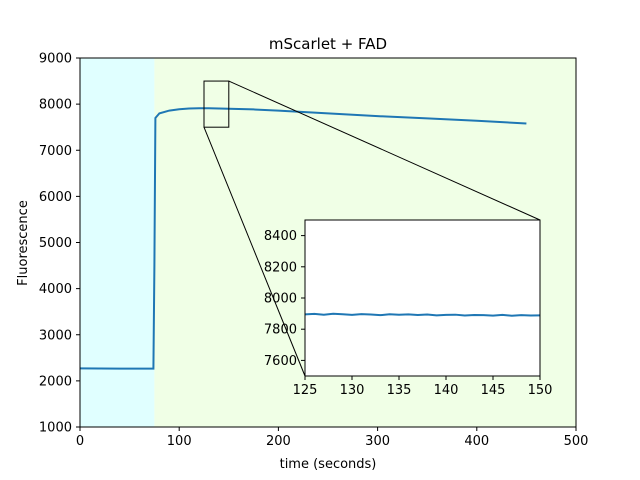 Image resolution: width=640 pixels, height=480 pixels. Describe the element at coordinates (493, 390) in the screenshot. I see `inset-x-tick-label: 145` at that location.